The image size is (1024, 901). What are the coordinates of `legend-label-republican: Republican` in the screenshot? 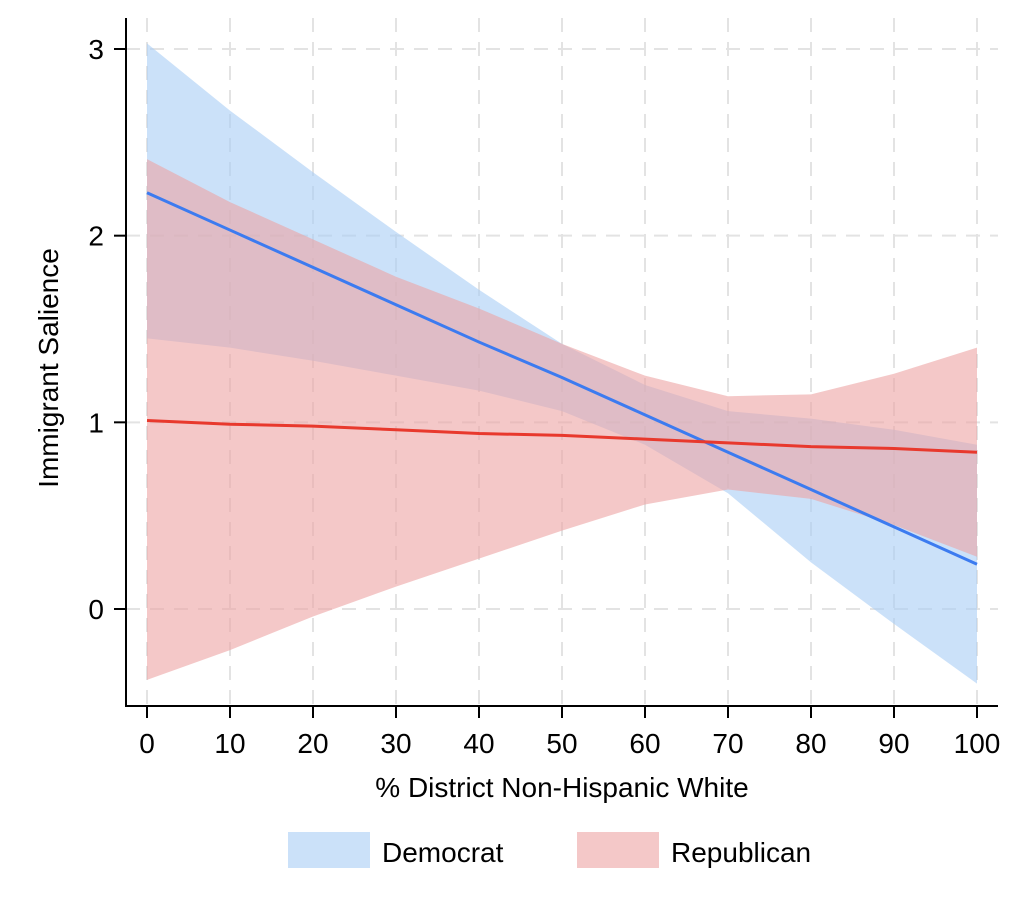 It's located at (741, 852).